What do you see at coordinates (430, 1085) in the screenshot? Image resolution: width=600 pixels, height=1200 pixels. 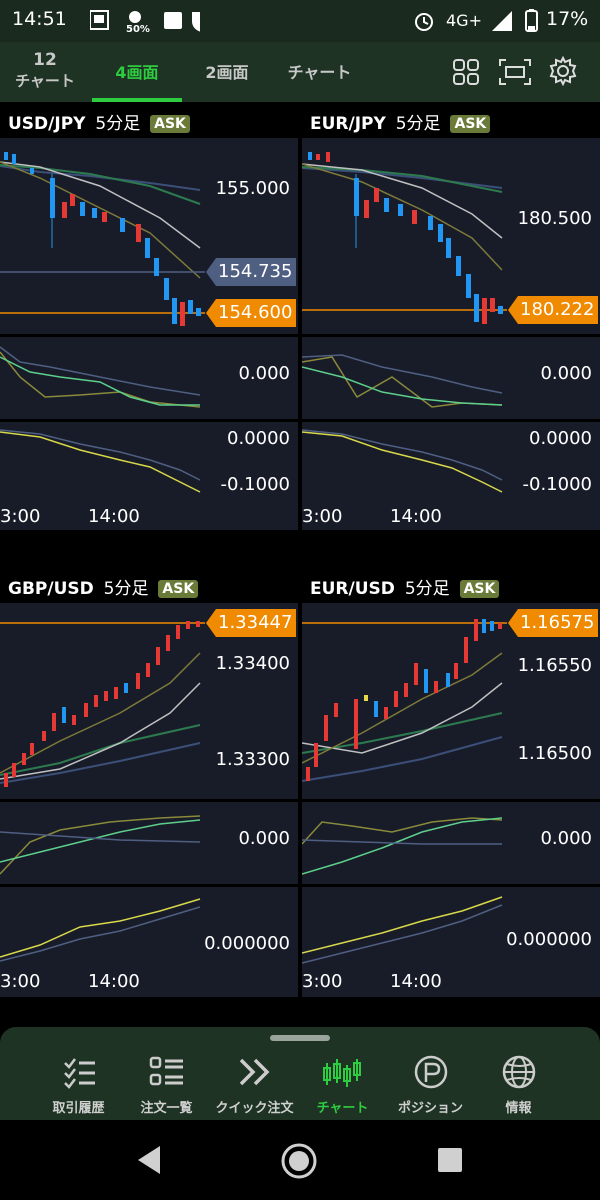 I see `nav-position: ポジション` at bounding box center [430, 1085].